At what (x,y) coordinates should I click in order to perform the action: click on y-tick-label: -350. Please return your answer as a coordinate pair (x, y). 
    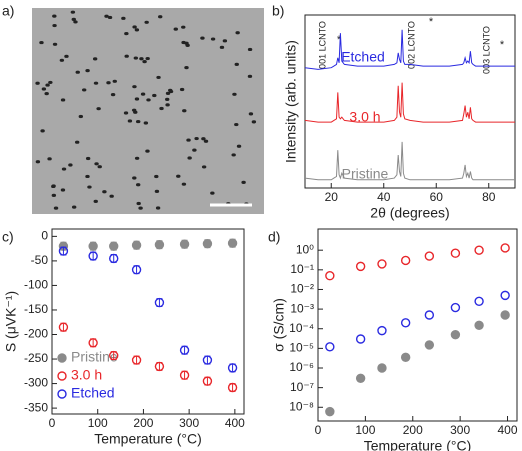
    Looking at the image, I should click on (36, 407).